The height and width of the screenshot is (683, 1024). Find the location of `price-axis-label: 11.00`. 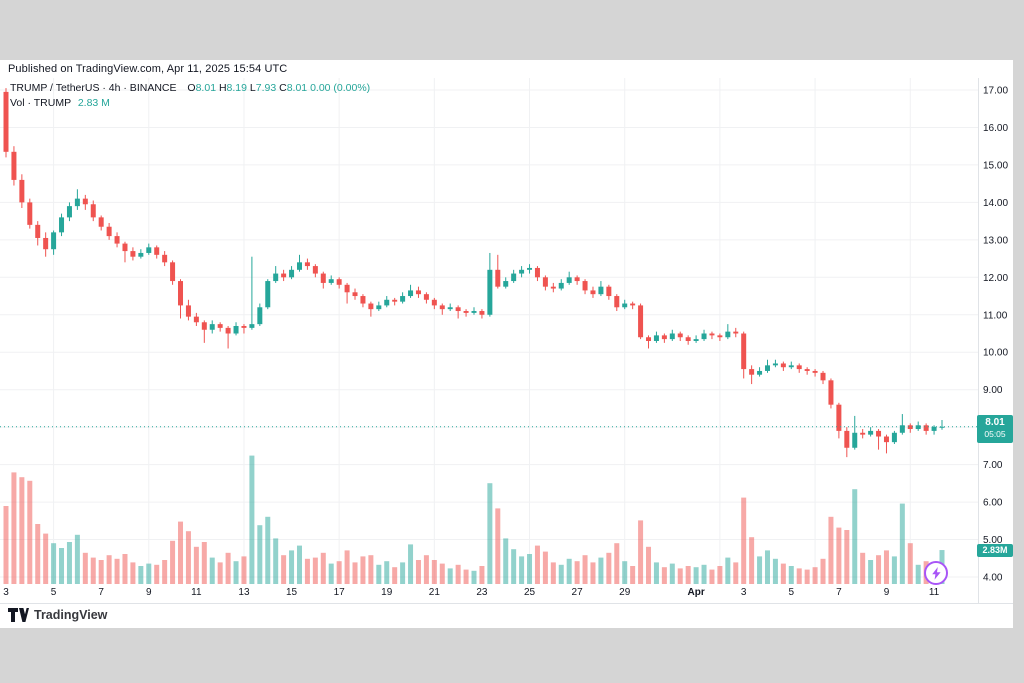

price-axis-label: 11.00 is located at coordinates (995, 315).